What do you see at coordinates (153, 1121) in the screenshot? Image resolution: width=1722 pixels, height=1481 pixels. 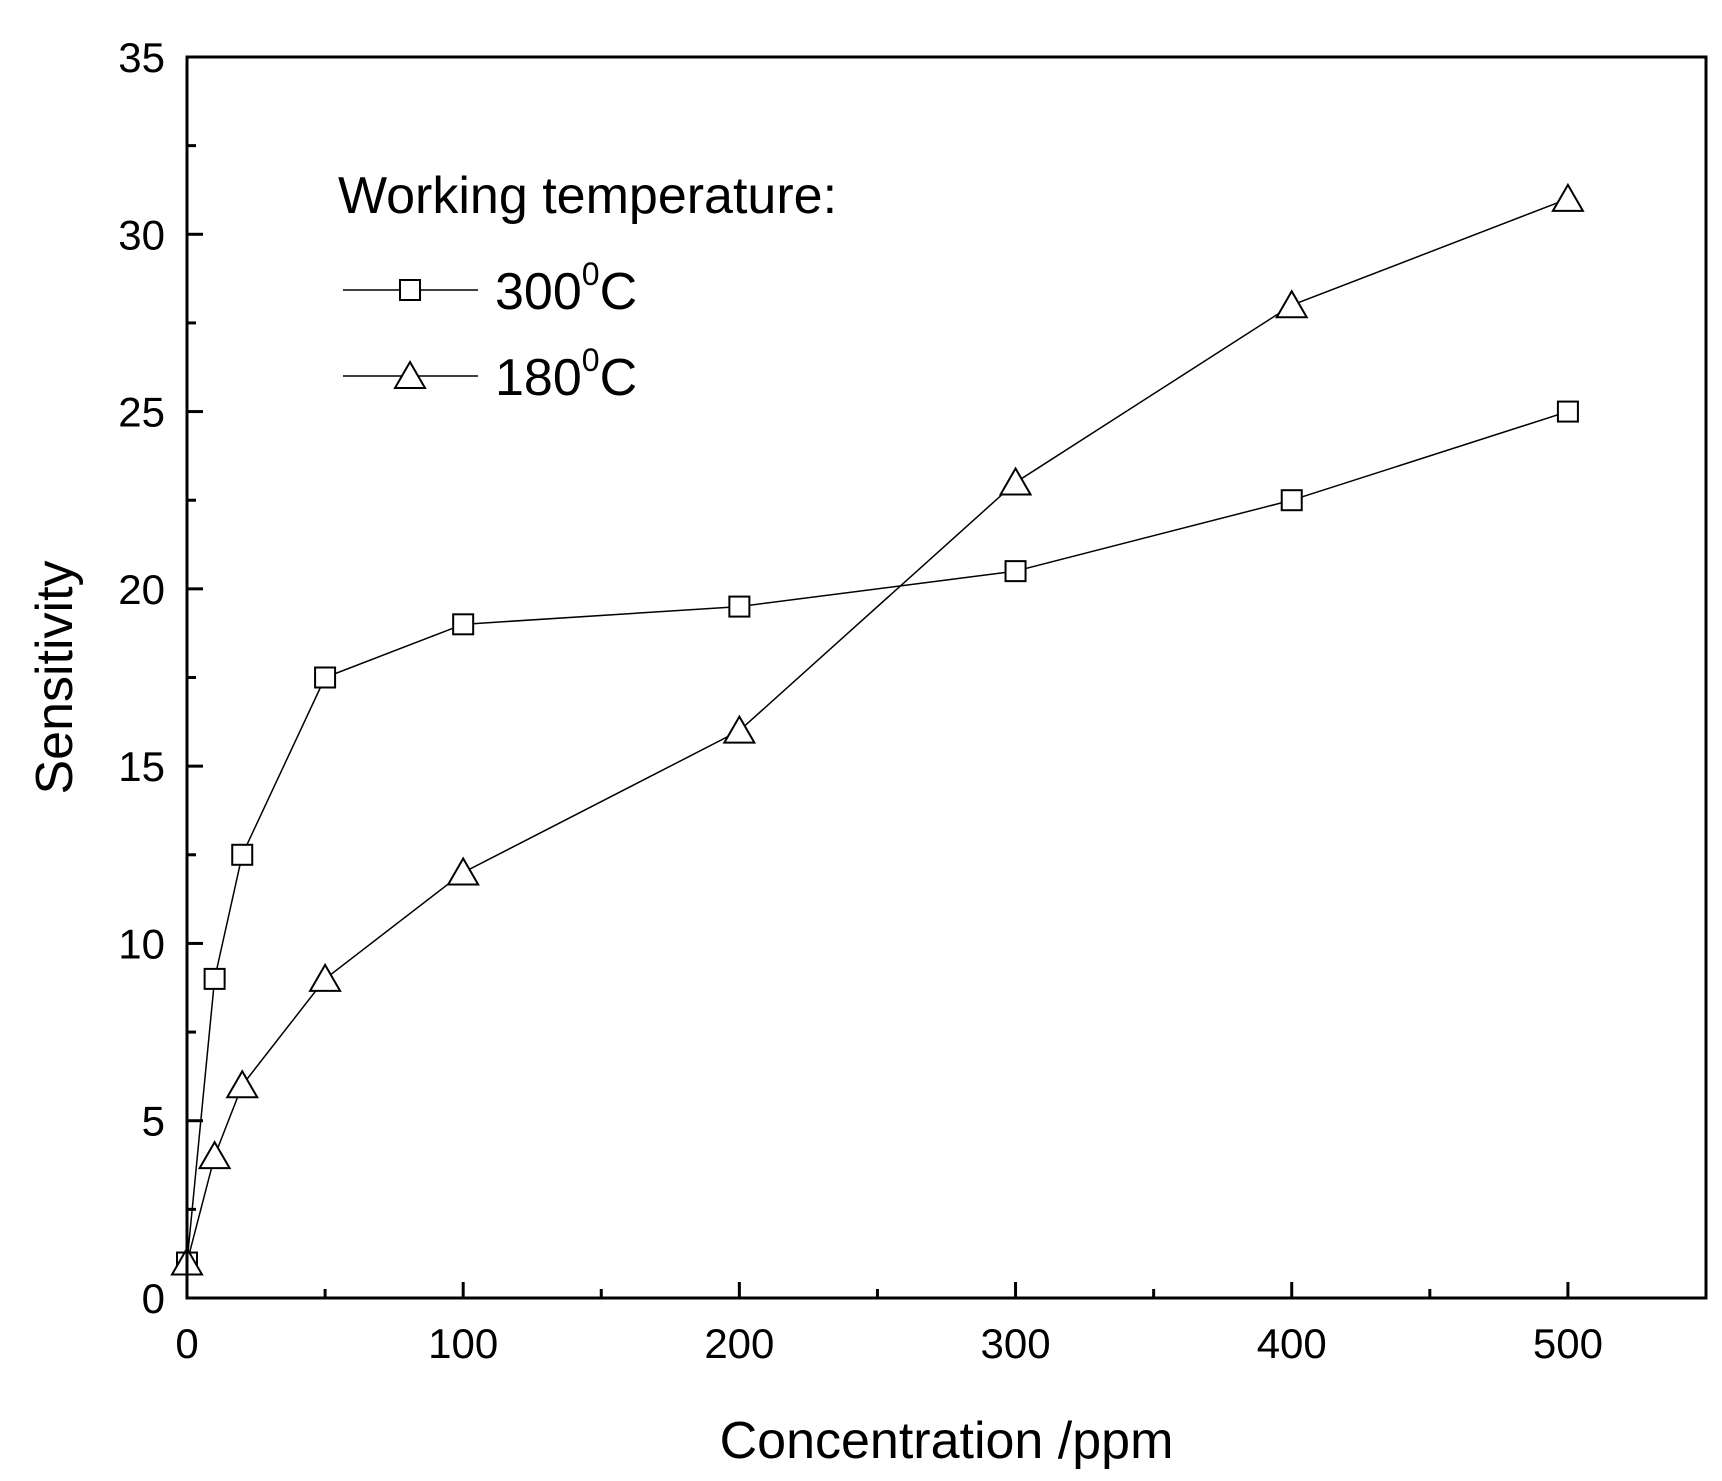 I see `y-tick-label: 5` at bounding box center [153, 1121].